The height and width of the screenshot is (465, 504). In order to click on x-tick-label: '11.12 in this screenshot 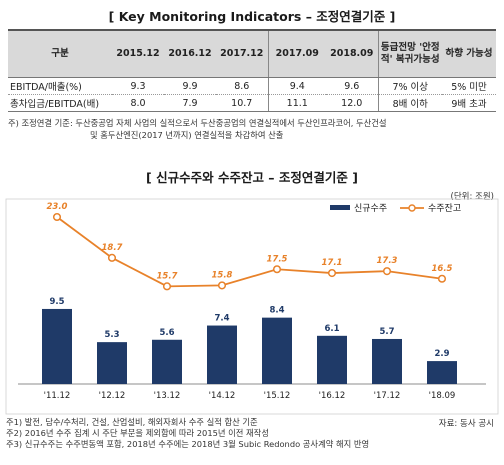, I will do `click(57, 396)`.